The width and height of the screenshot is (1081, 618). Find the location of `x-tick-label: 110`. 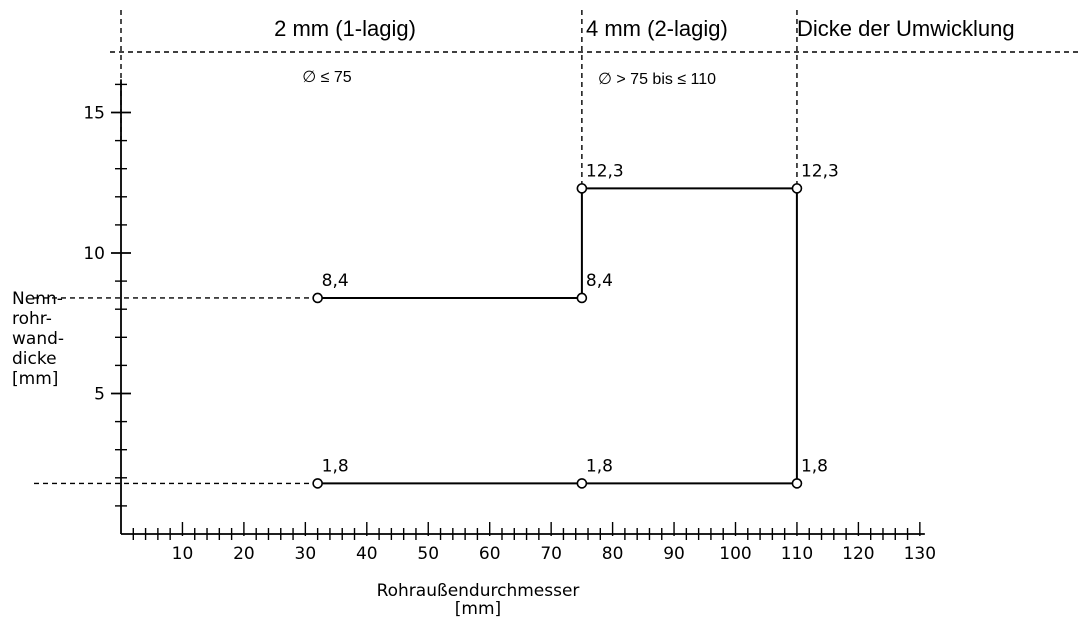

x-tick-label: 110 is located at coordinates (797, 554).